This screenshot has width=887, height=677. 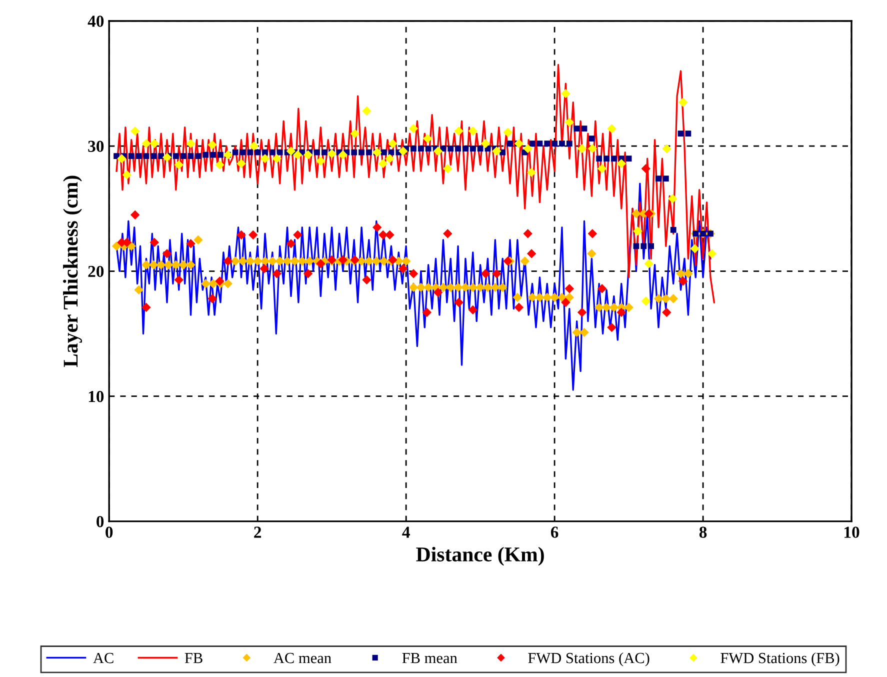 What do you see at coordinates (100, 522) in the screenshot?
I see `y-tick-label: 0` at bounding box center [100, 522].